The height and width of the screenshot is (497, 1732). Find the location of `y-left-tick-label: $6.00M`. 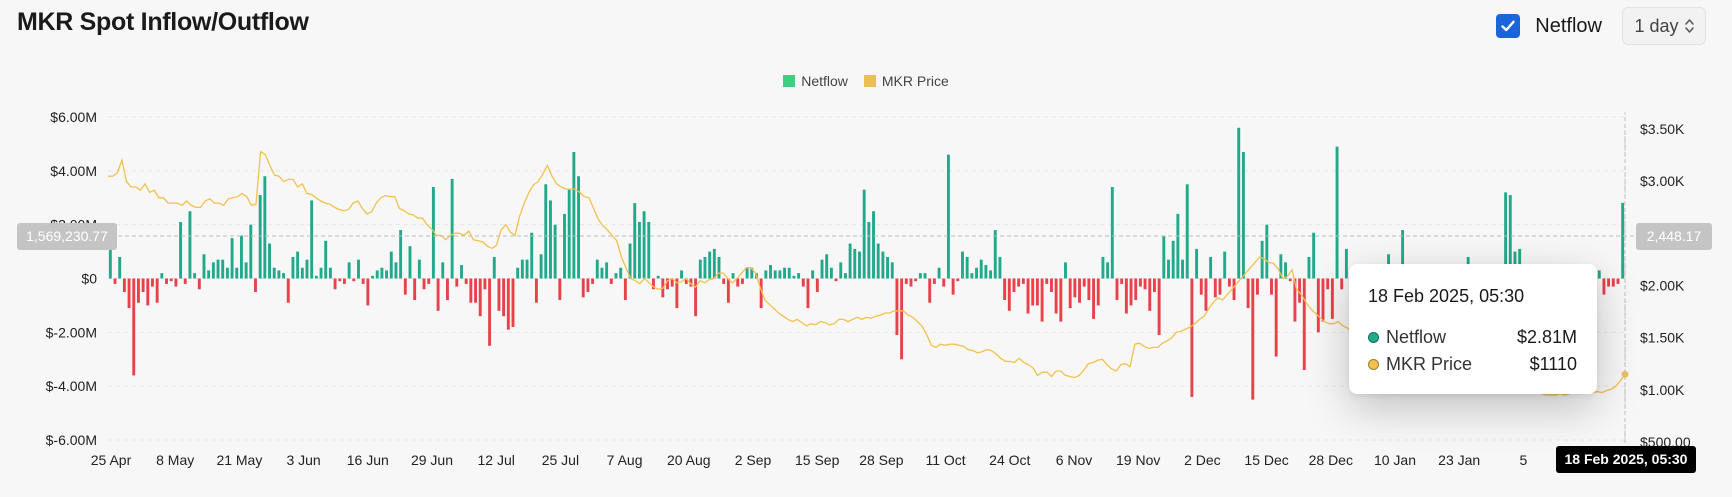

y-left-tick-label: $6.00M is located at coordinates (73, 117).